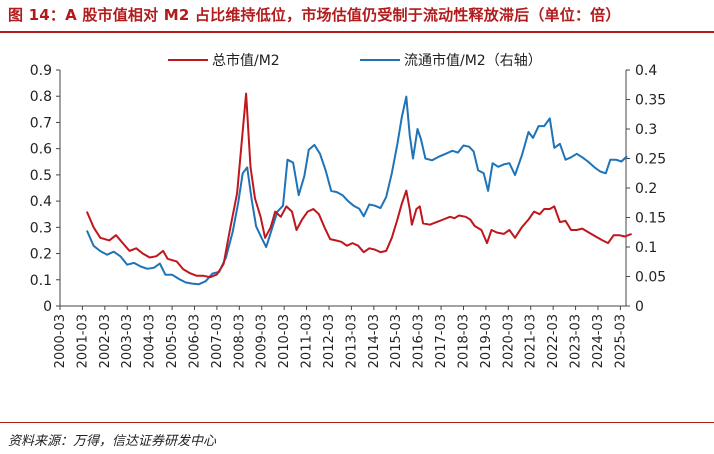  What do you see at coordinates (531, 341) in the screenshot?
I see `x-tick-label: 2021-03` at bounding box center [531, 341].